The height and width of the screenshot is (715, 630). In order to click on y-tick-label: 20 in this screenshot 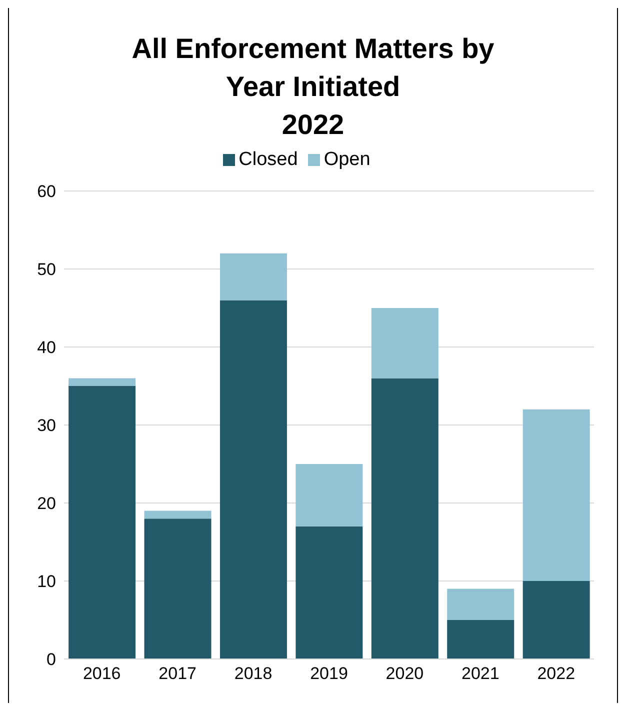, I will do `click(46, 504)`.